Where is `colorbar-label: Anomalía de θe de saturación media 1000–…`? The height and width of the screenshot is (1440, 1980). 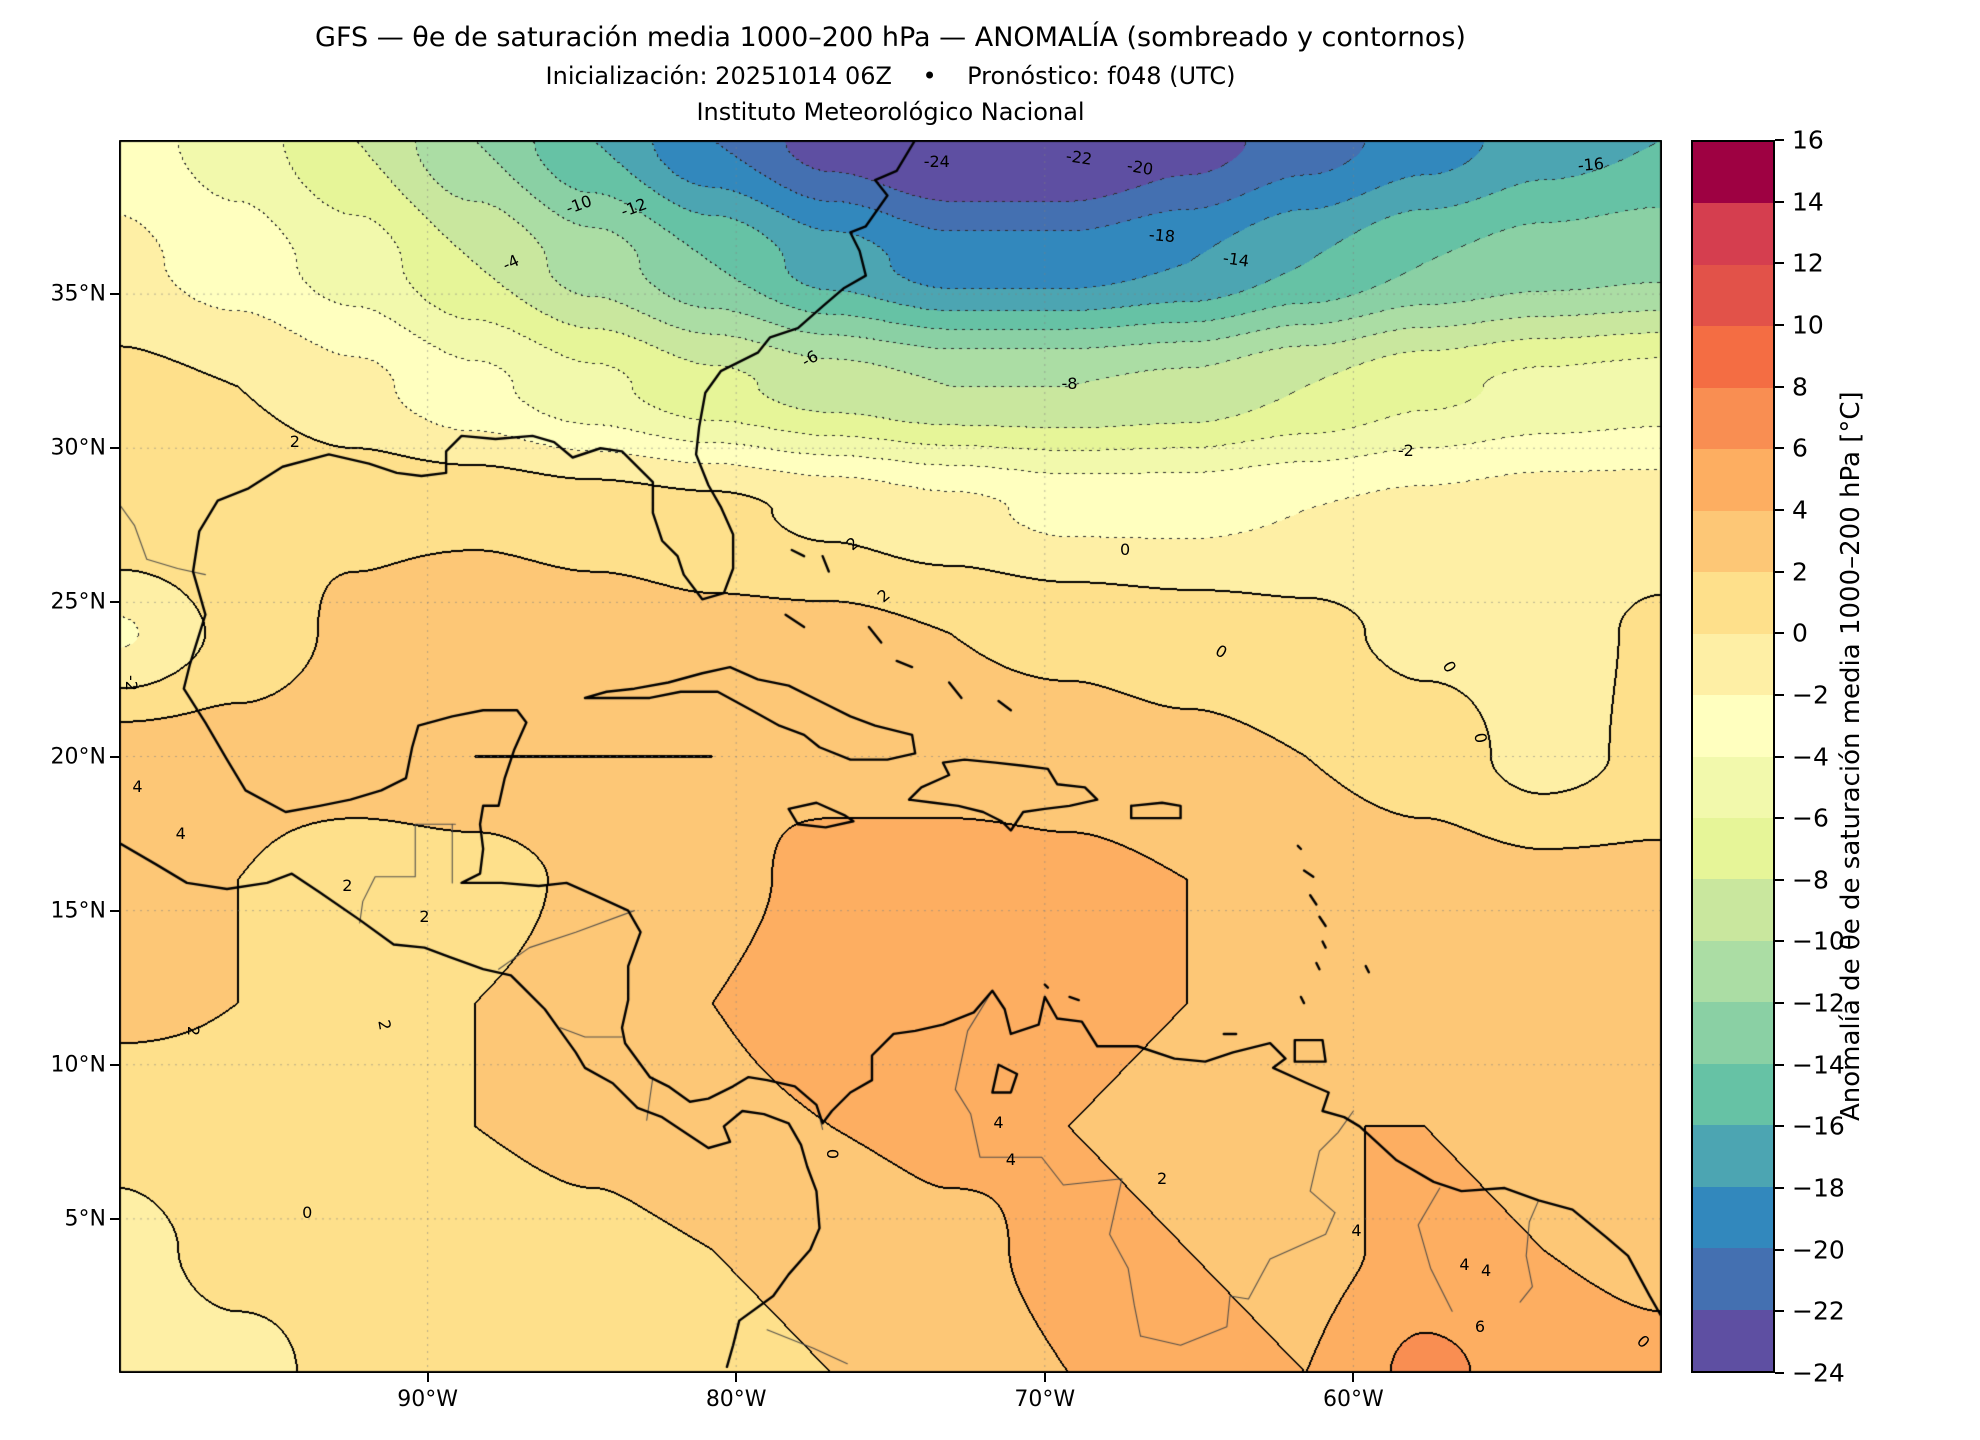
colorbar-label: Anomalía de θe de saturación media 1000–… is located at coordinates (1851, 756).